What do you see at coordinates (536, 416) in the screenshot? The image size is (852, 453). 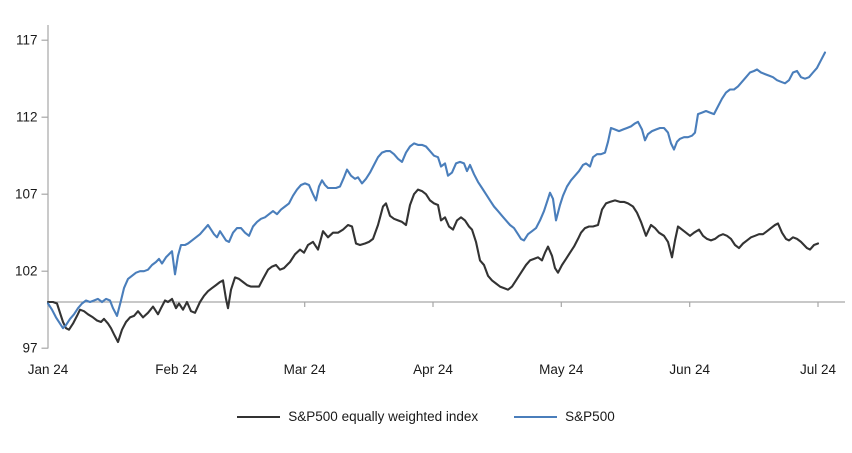 I see `legend-line-swatch-sp500` at bounding box center [536, 416].